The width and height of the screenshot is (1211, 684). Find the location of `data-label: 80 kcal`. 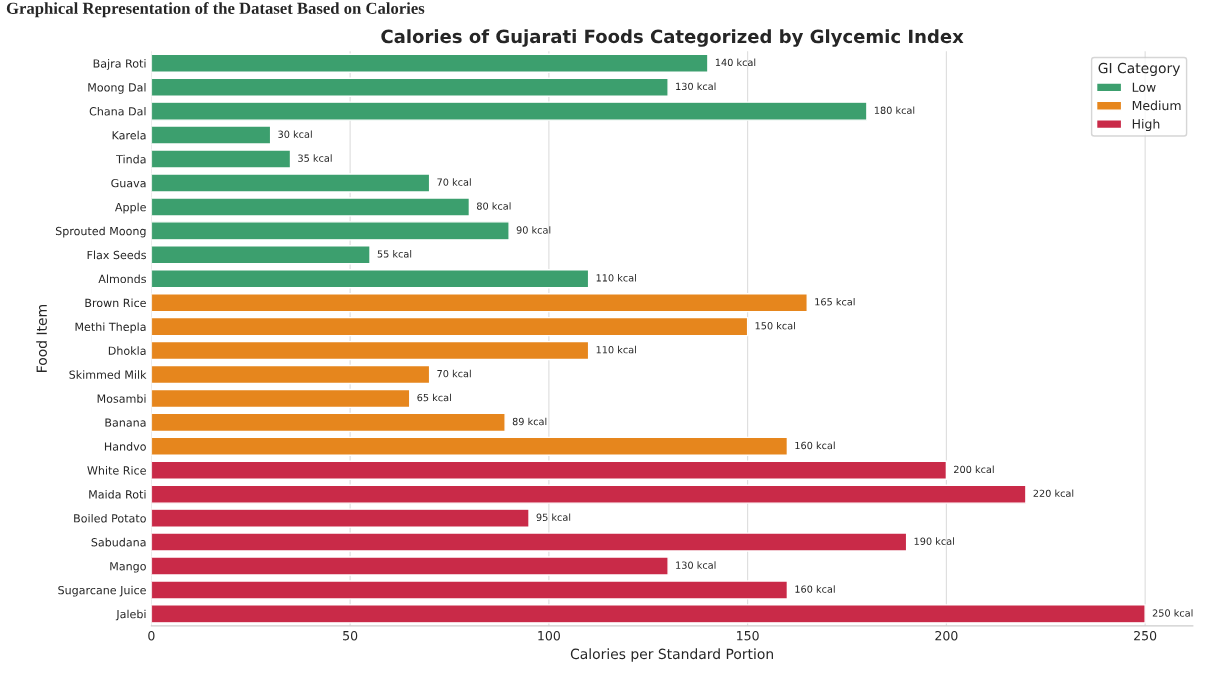

data-label: 80 kcal is located at coordinates (493, 206).